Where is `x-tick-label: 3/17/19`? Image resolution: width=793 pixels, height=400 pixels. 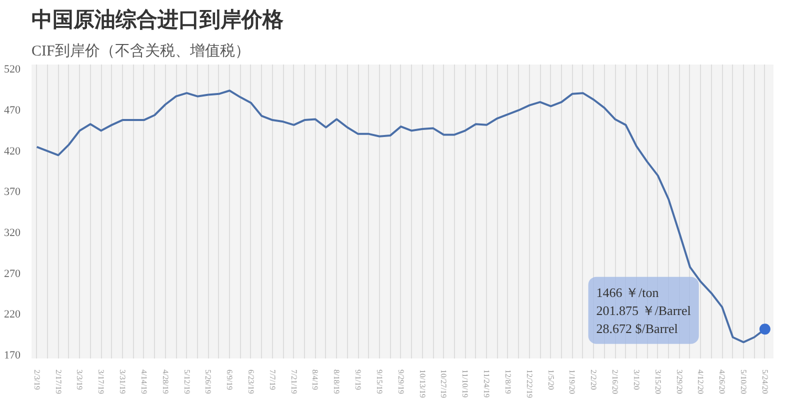 x-tick-label: 3/17/19 is located at coordinates (101, 382).